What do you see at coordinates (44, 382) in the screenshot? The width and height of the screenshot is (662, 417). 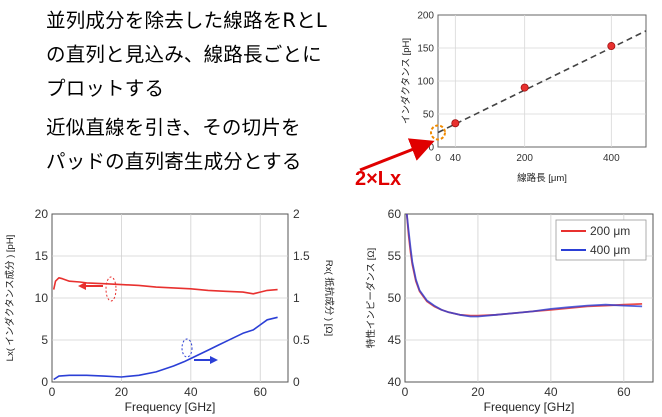 I see `left-y-tick-label: 0` at bounding box center [44, 382].